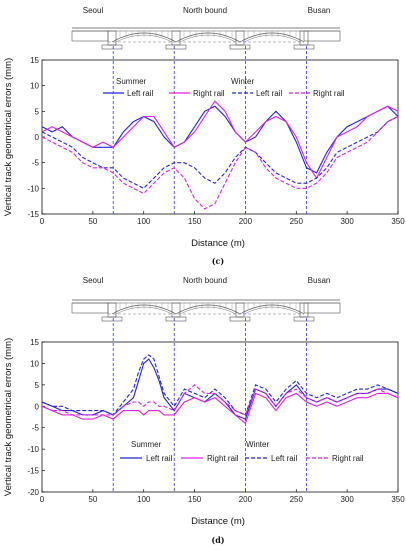  What do you see at coordinates (218, 261) in the screenshot?
I see `caption-c: (c)` at bounding box center [218, 261].